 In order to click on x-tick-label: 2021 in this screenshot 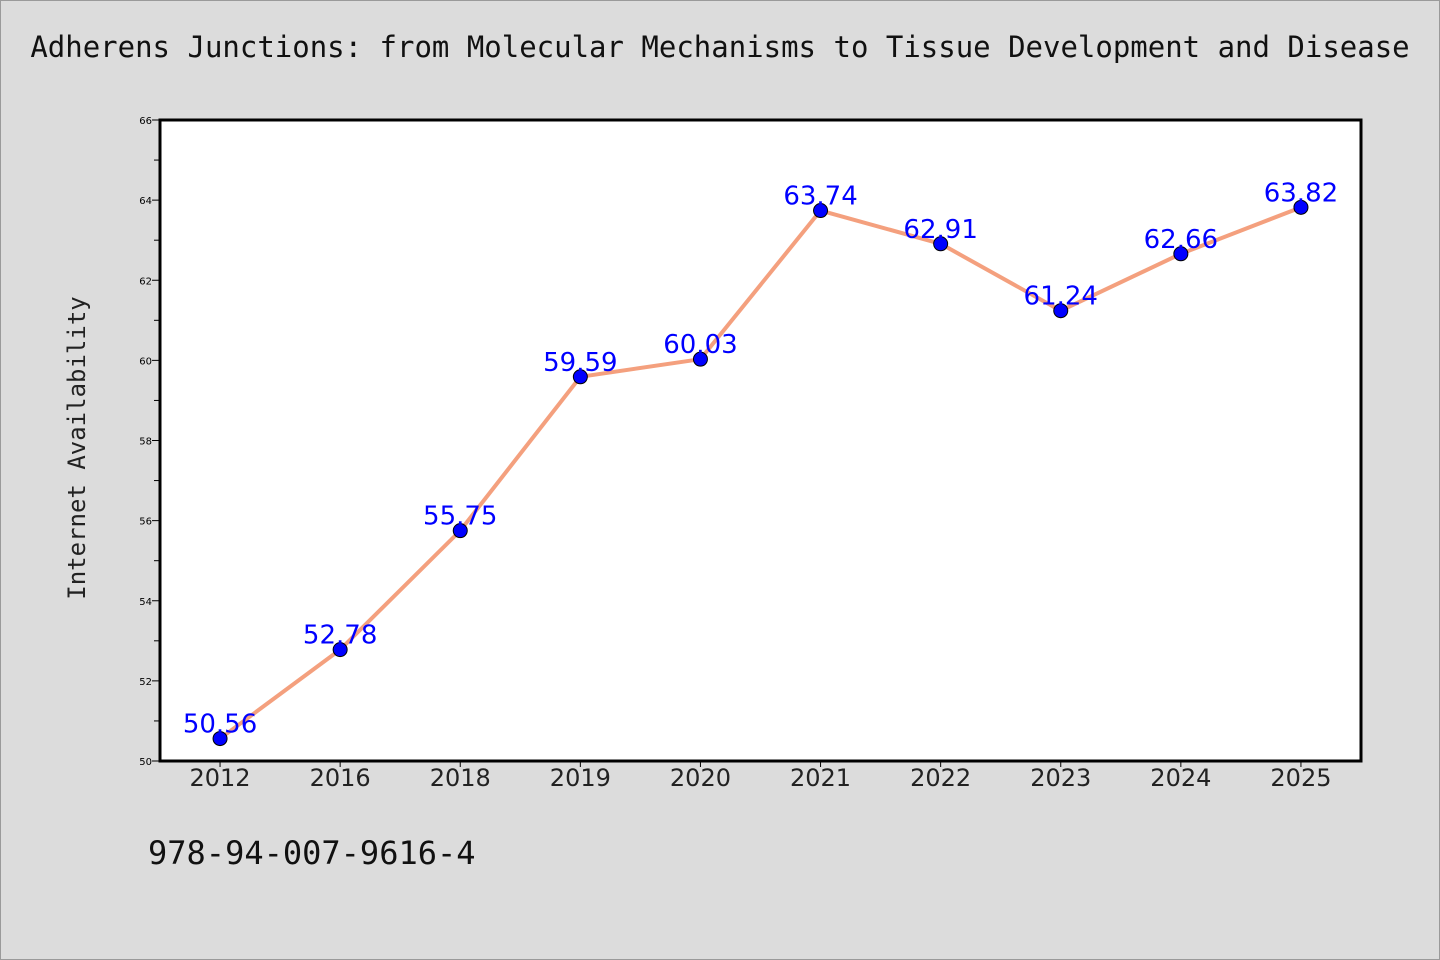, I will do `click(820, 778)`.